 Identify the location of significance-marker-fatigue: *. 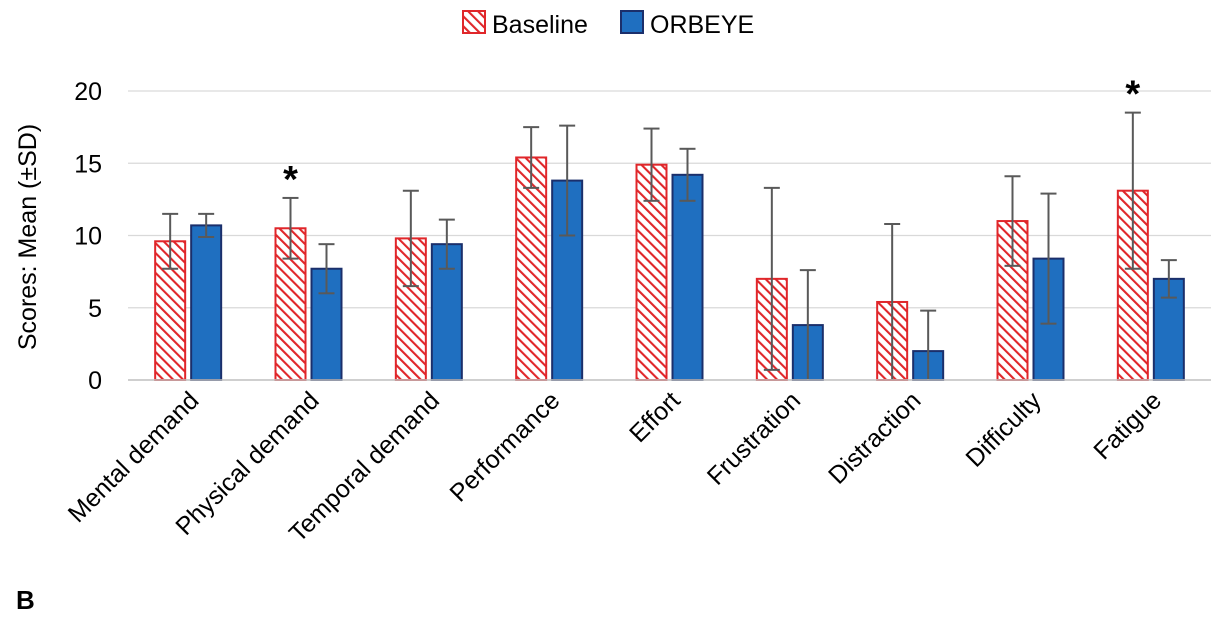
(1132, 95).